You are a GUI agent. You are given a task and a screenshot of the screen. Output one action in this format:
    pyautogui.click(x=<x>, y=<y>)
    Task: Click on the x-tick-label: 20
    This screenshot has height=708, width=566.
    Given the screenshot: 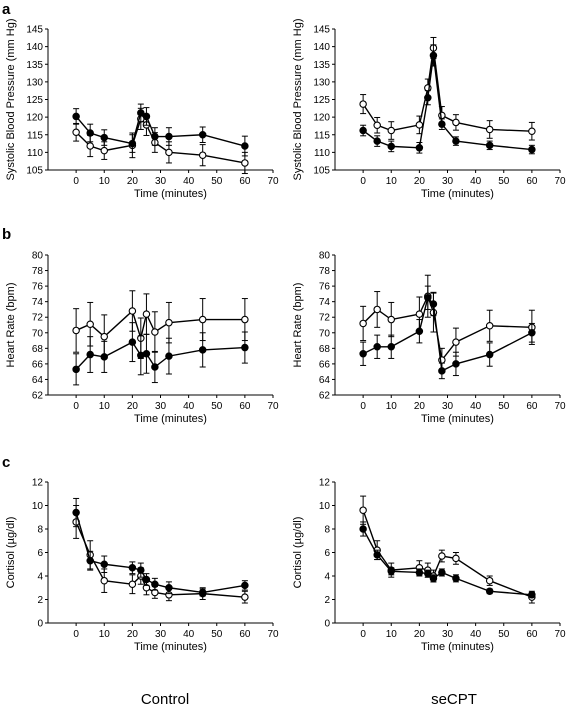 What is the action you would take?
    pyautogui.click(x=133, y=406)
    